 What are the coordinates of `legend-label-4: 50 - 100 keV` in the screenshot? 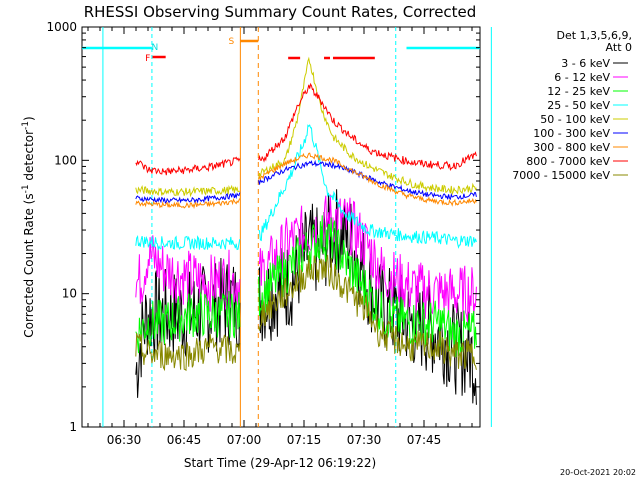 It's located at (575, 119).